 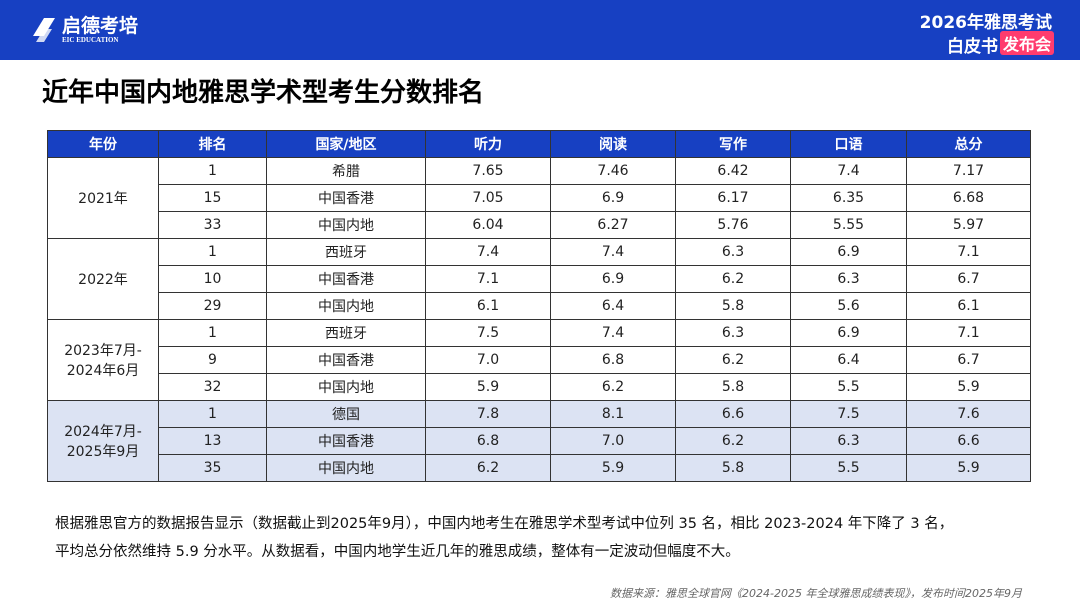 I want to click on table-cell: 6.7, so click(x=968, y=279).